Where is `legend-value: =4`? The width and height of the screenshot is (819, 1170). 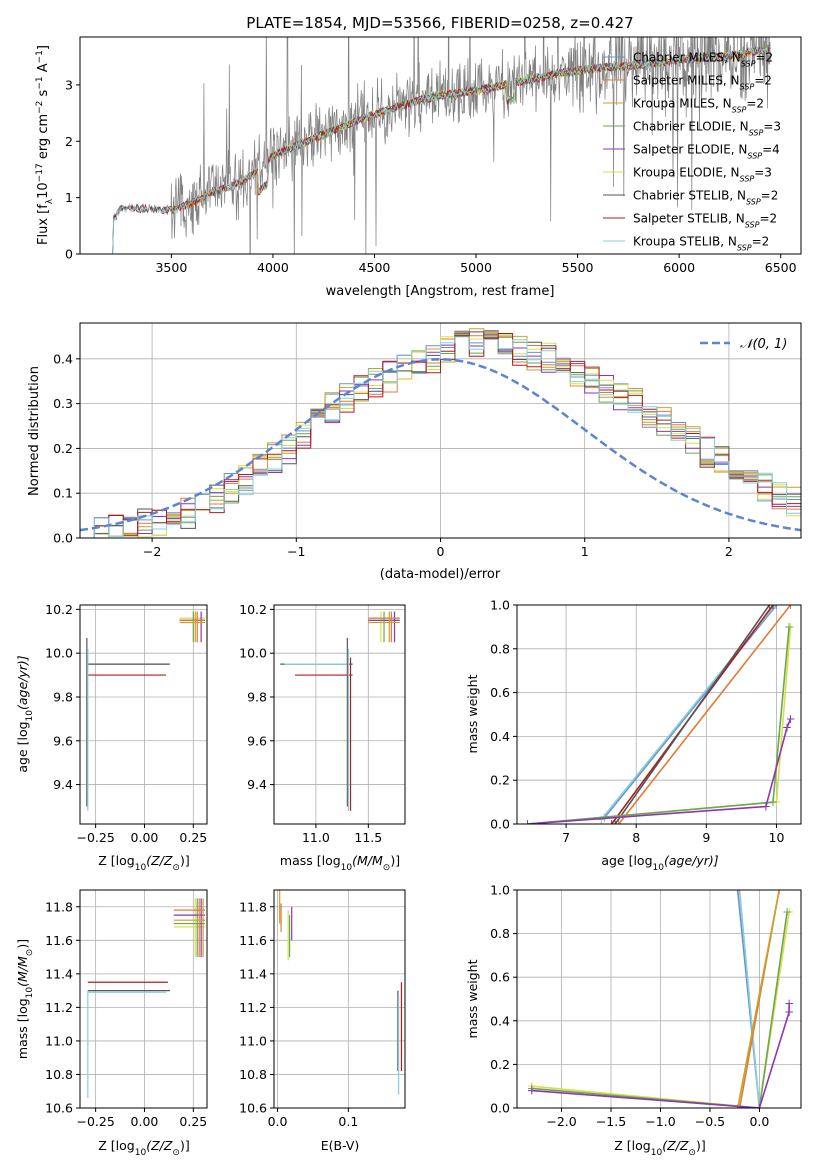 legend-value: =4 is located at coordinates (771, 150).